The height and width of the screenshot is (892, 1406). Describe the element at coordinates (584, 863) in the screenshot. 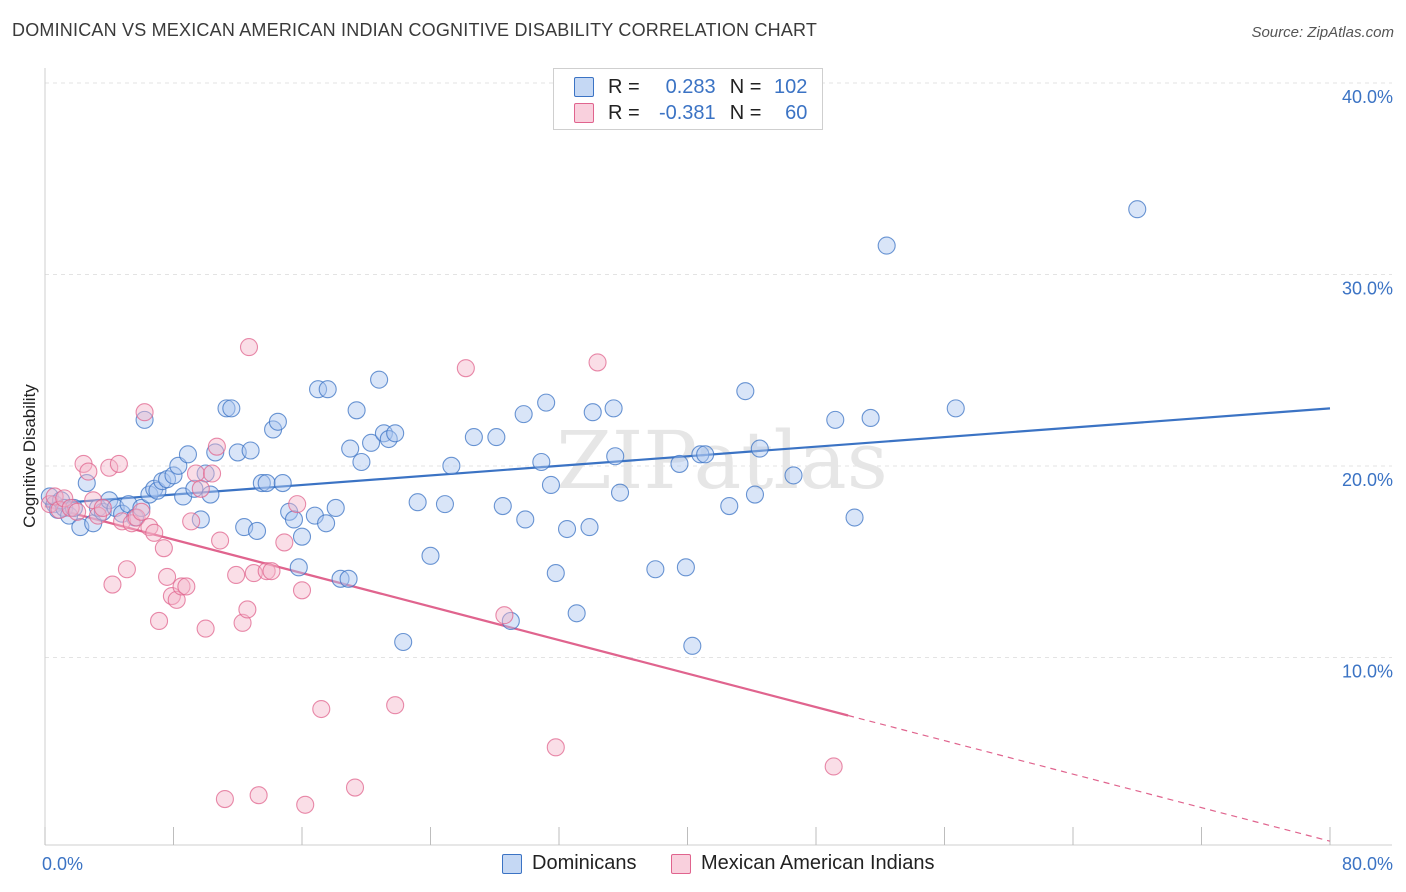

I see `legend-label-dominicans: Dominicans` at that location.